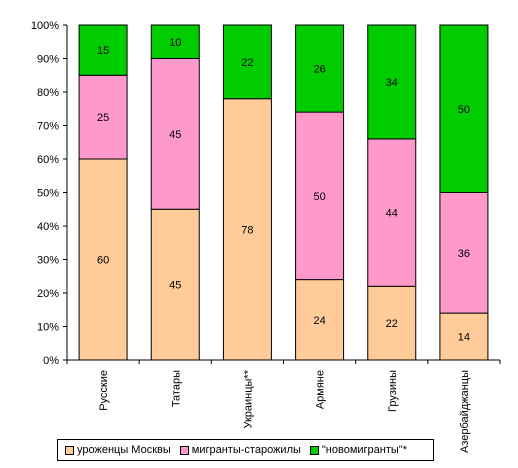  I want to click on y-tick-label-4: 40%, so click(48, 227).